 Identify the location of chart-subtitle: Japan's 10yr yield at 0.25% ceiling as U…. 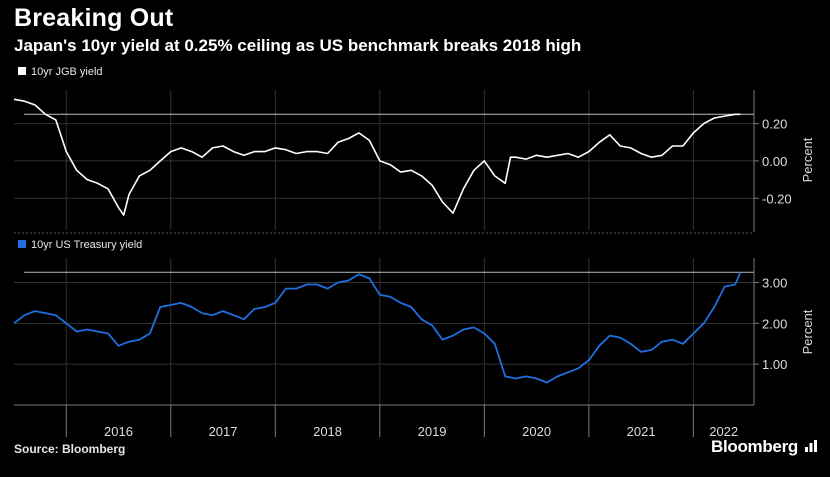
(298, 45).